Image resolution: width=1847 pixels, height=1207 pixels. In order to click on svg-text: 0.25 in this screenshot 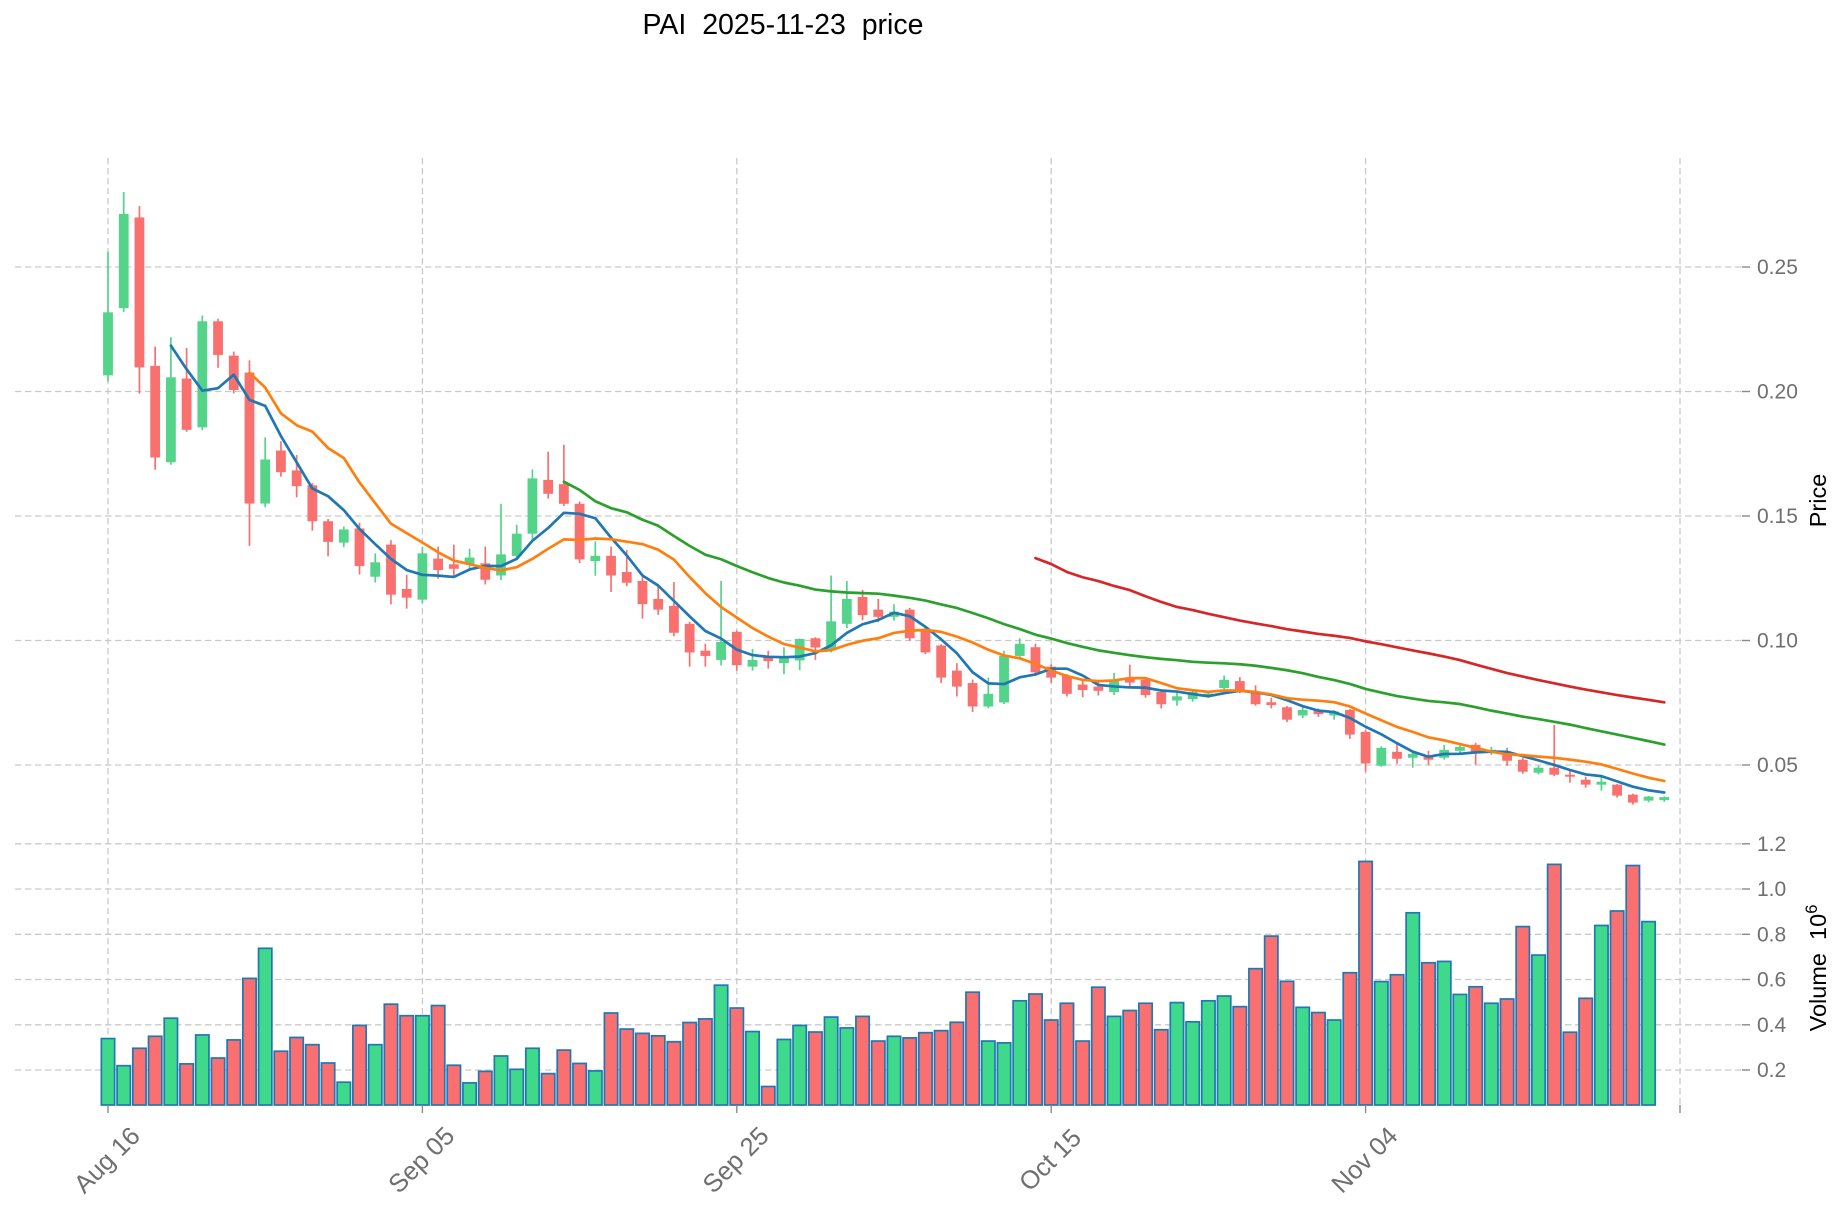, I will do `click(1777, 267)`.